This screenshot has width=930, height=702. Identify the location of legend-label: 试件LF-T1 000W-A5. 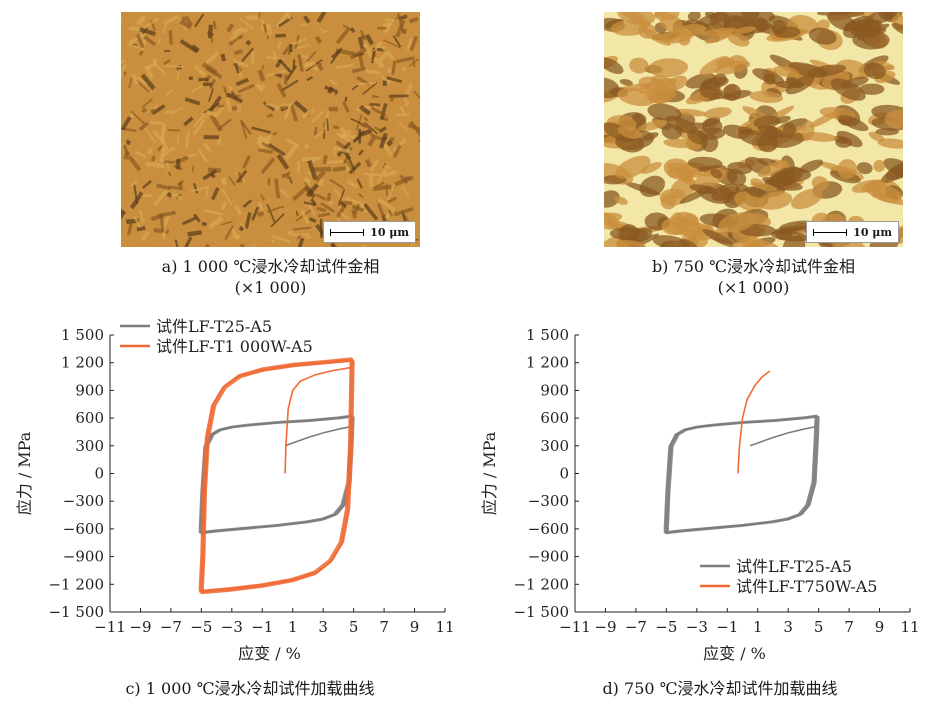
(234, 346).